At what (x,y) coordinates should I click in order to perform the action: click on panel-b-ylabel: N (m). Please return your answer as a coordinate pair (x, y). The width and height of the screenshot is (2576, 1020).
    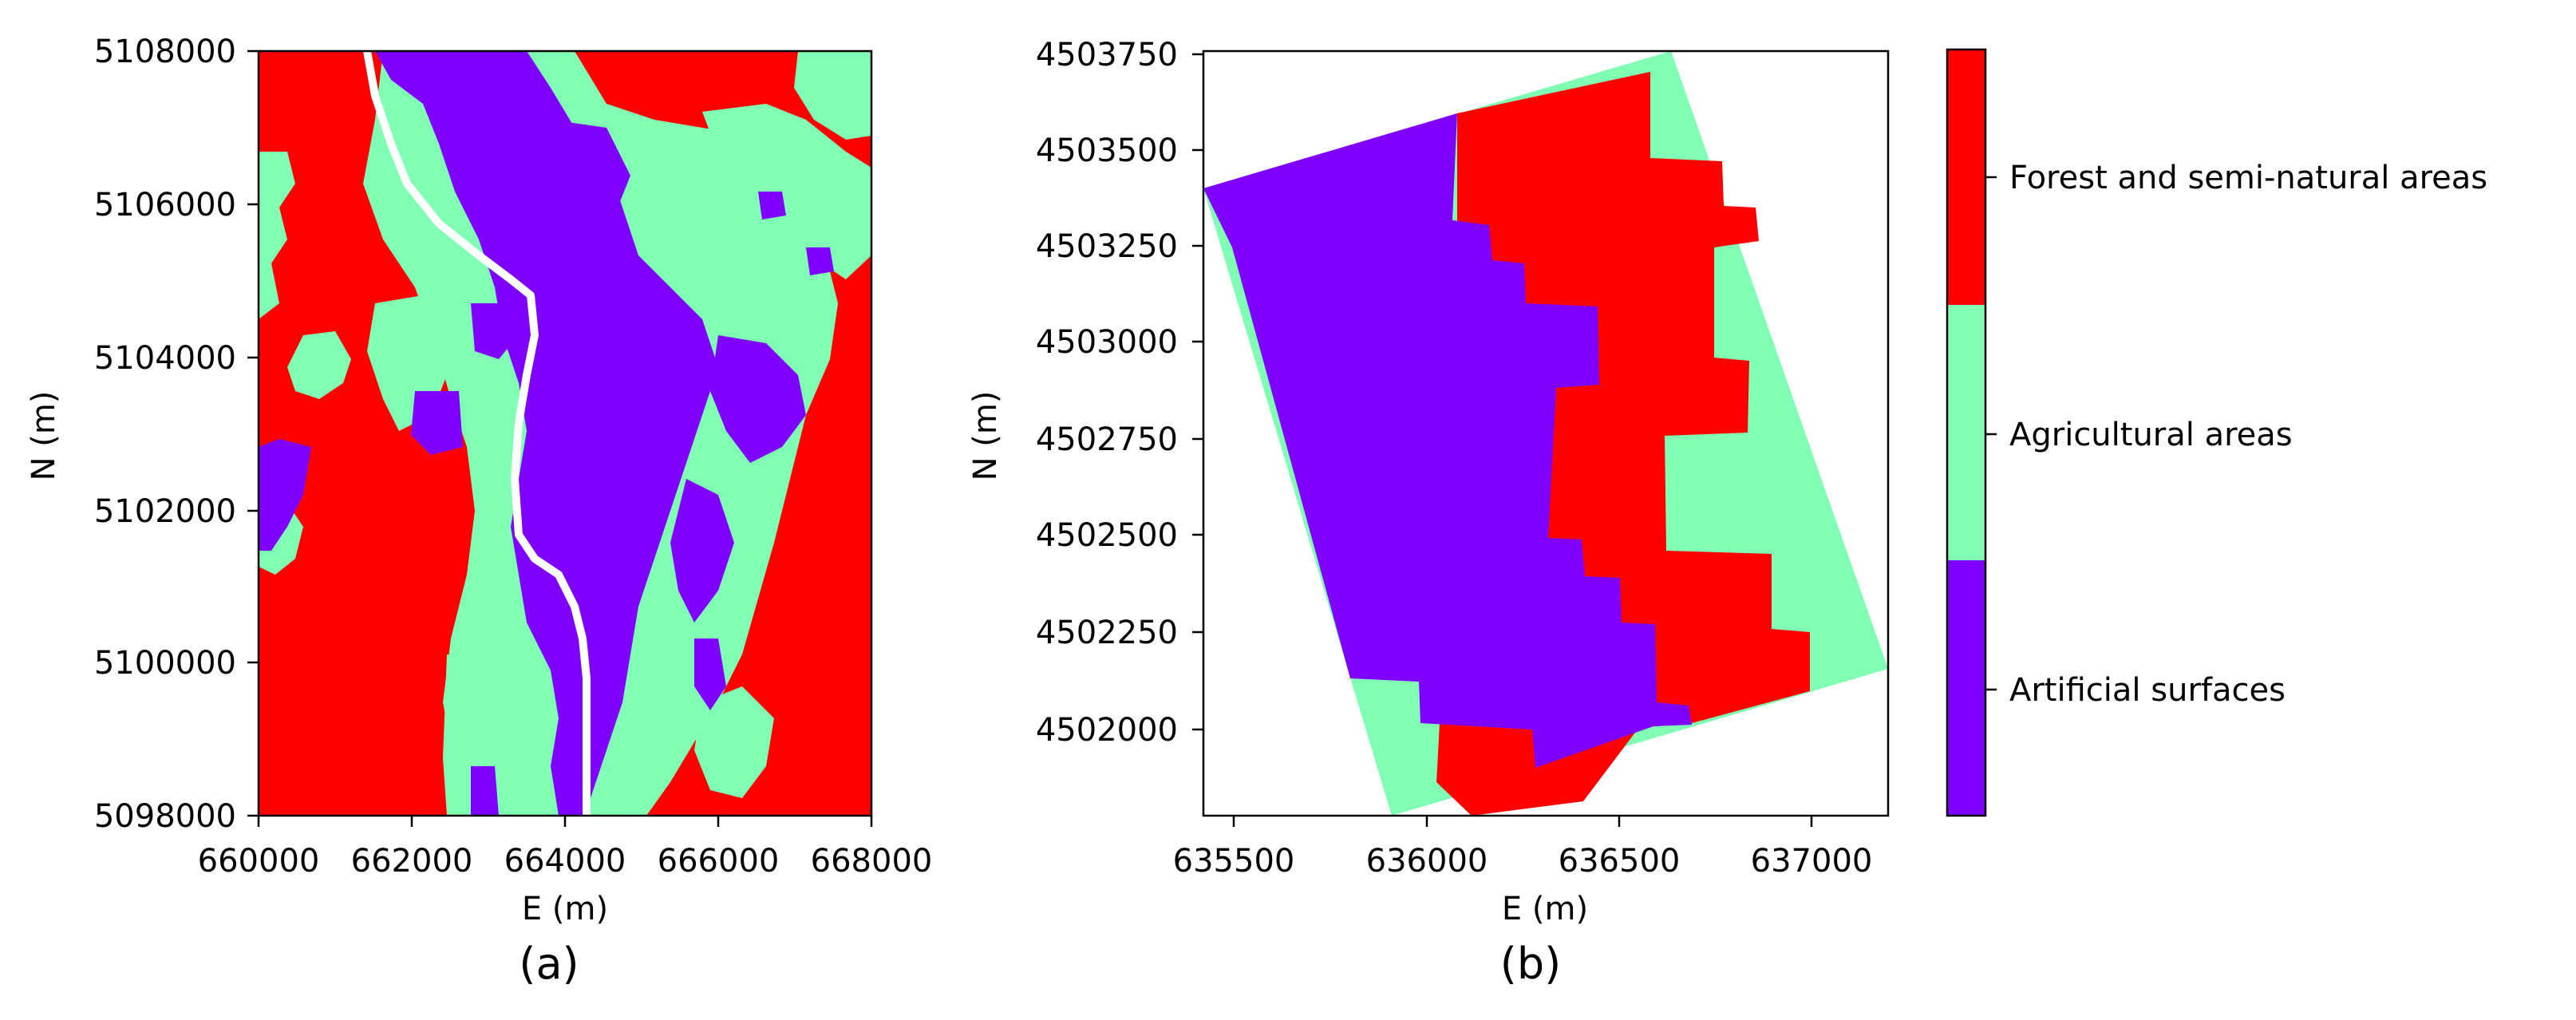
    Looking at the image, I should click on (985, 436).